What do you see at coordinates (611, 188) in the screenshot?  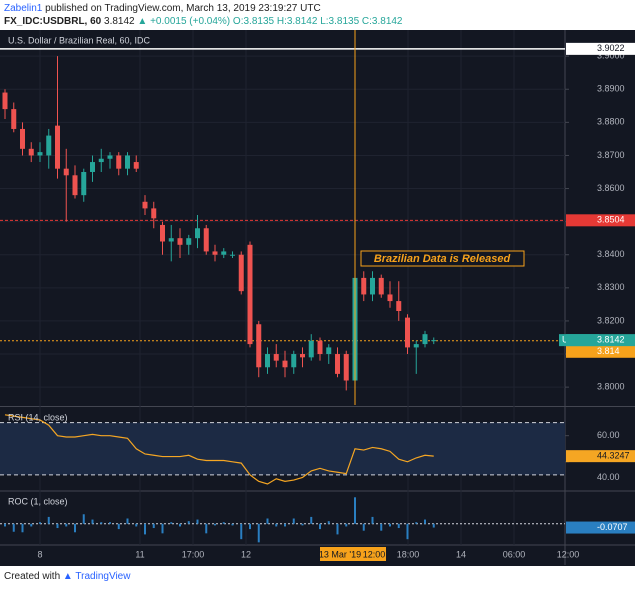 I see `y-tick-label: 3.8600` at bounding box center [611, 188].